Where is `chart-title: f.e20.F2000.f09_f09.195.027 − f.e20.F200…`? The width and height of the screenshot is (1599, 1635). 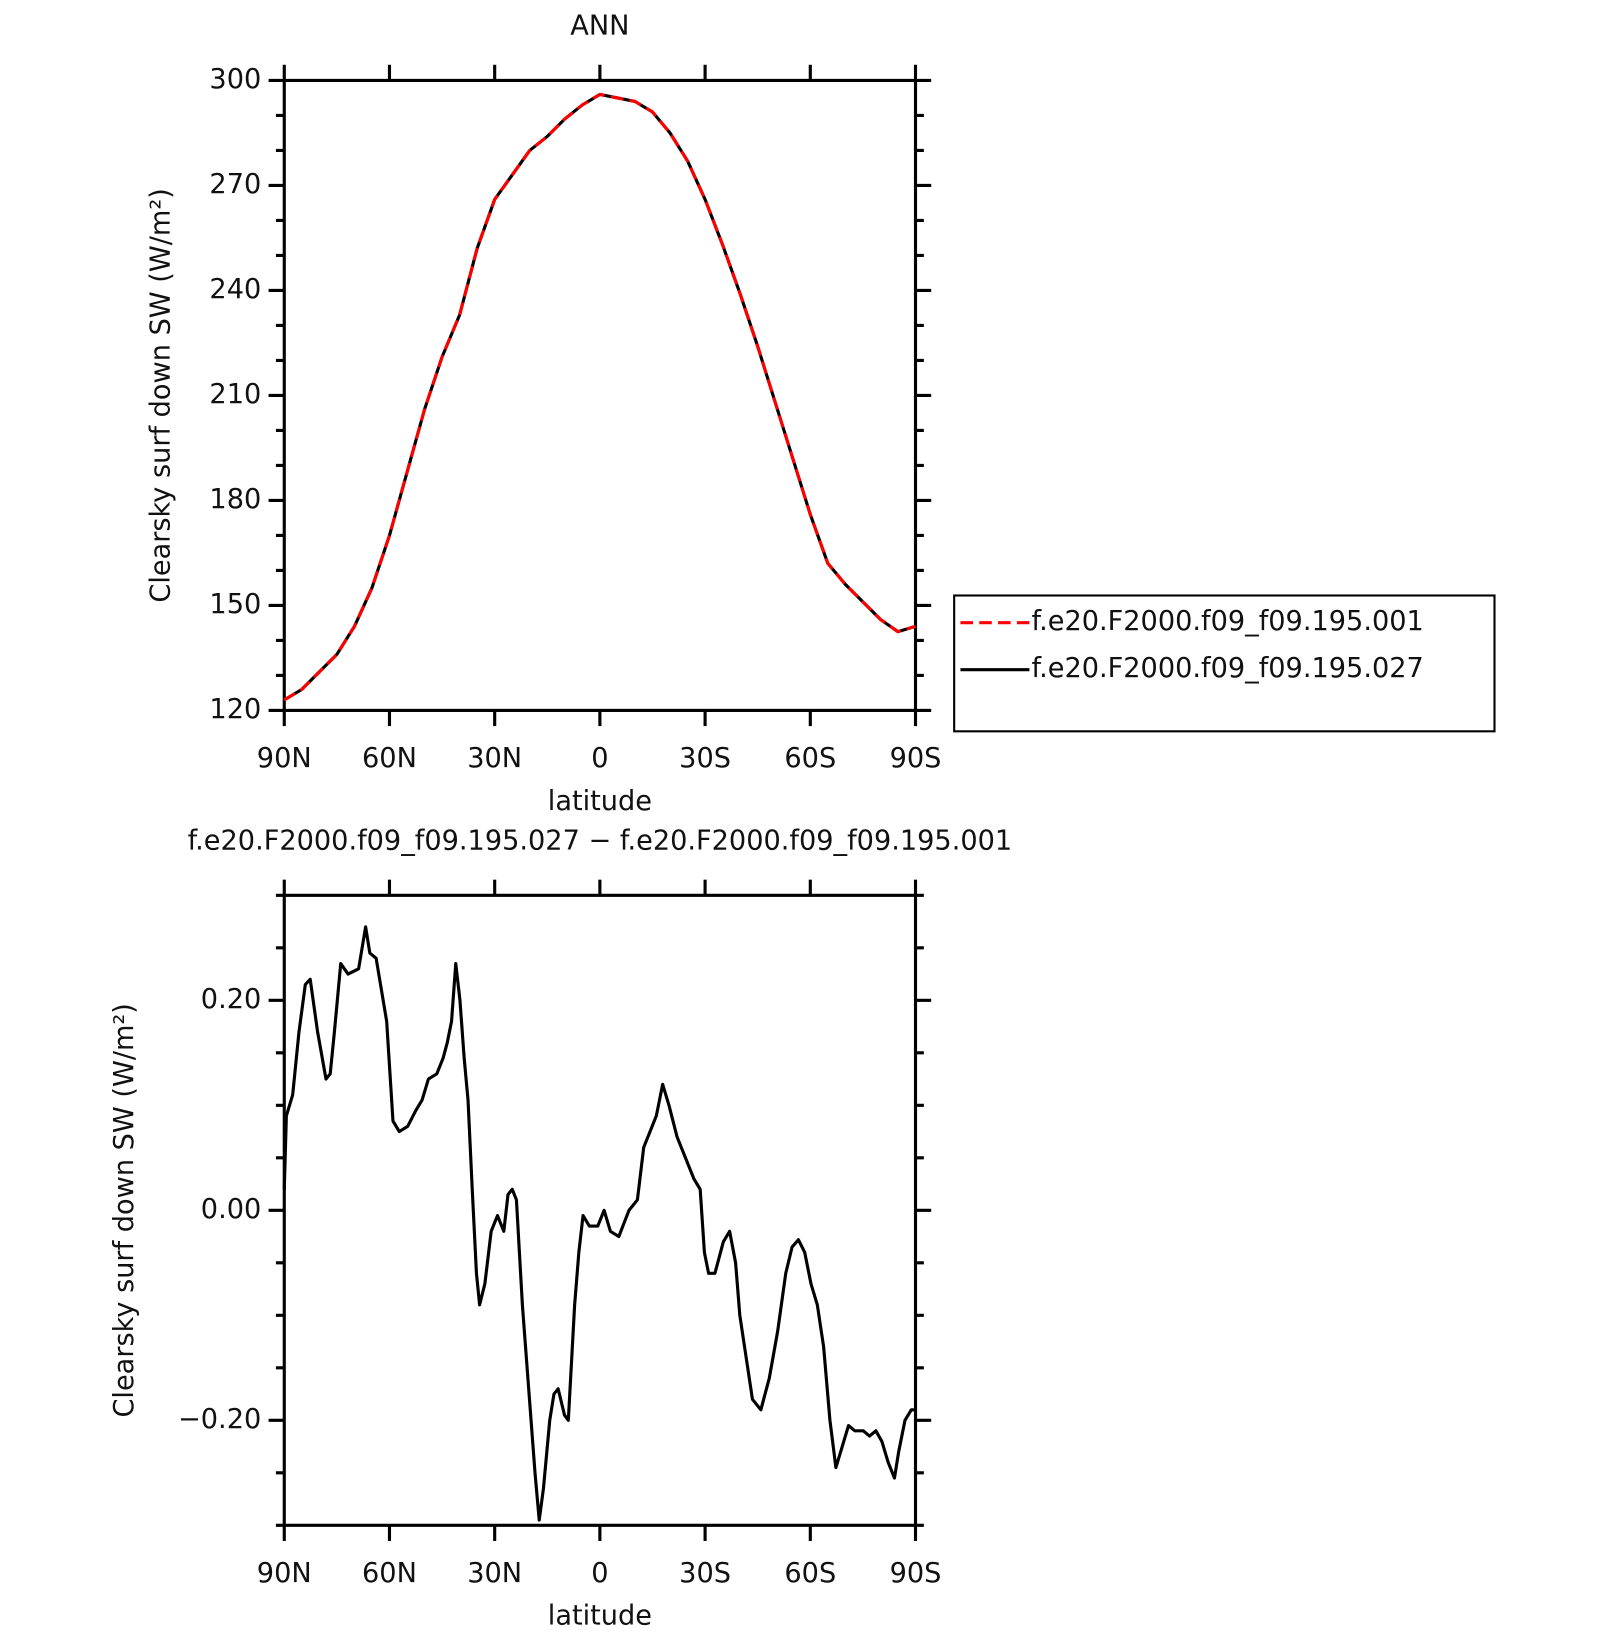 chart-title: f.e20.F2000.f09_f09.195.027 − f.e20.F200… is located at coordinates (600, 841).